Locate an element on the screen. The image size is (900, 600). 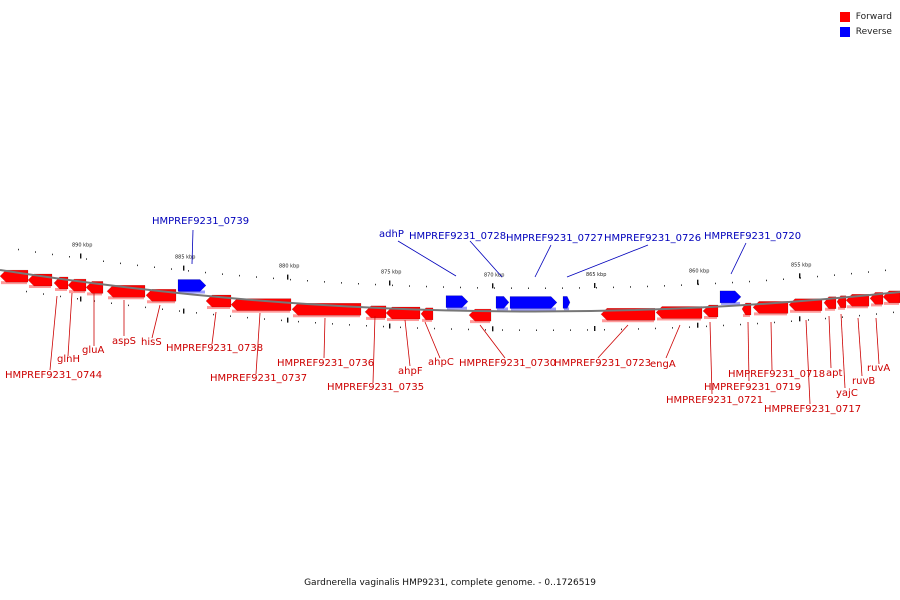
legend: Forward Reverse is located at coordinates (865, 24).